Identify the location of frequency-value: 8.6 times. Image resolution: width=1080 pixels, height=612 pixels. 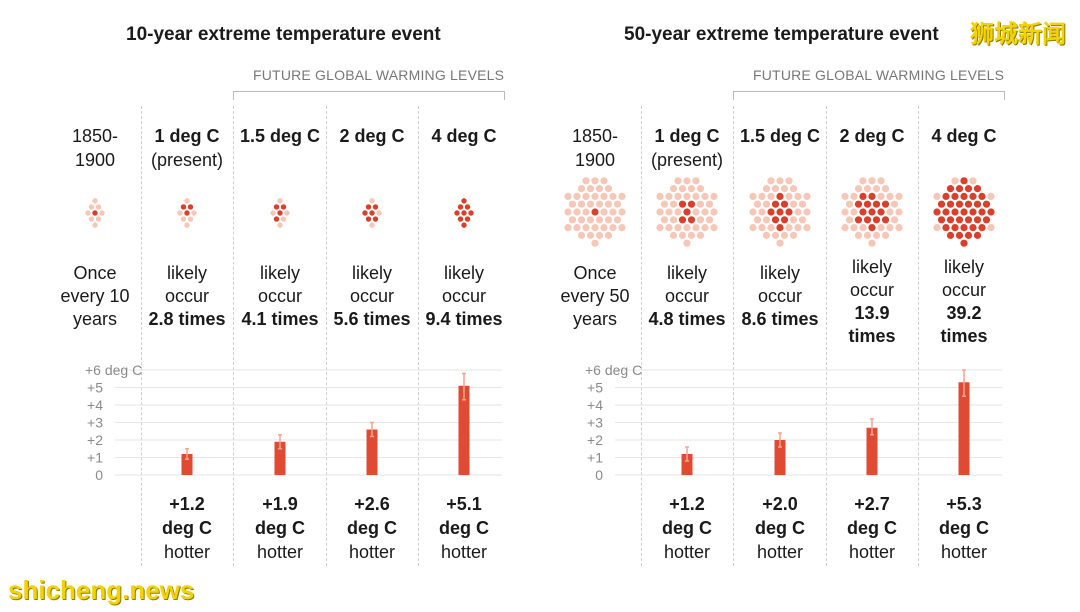
(780, 319).